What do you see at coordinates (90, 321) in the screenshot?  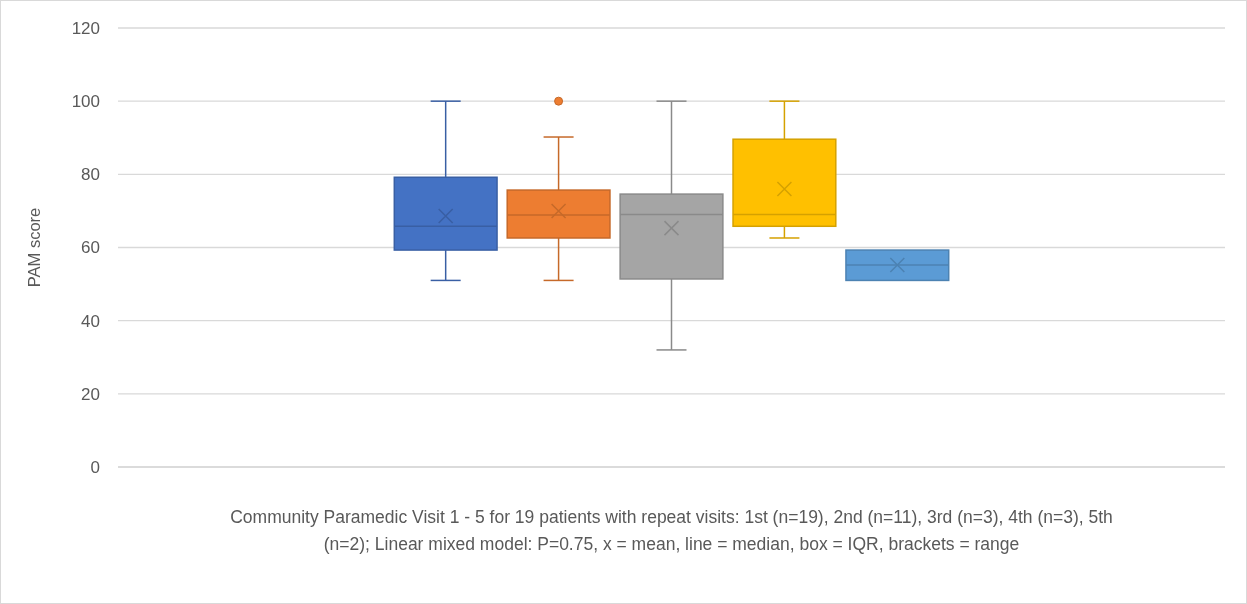 I see `y-tick-label: 40` at bounding box center [90, 321].